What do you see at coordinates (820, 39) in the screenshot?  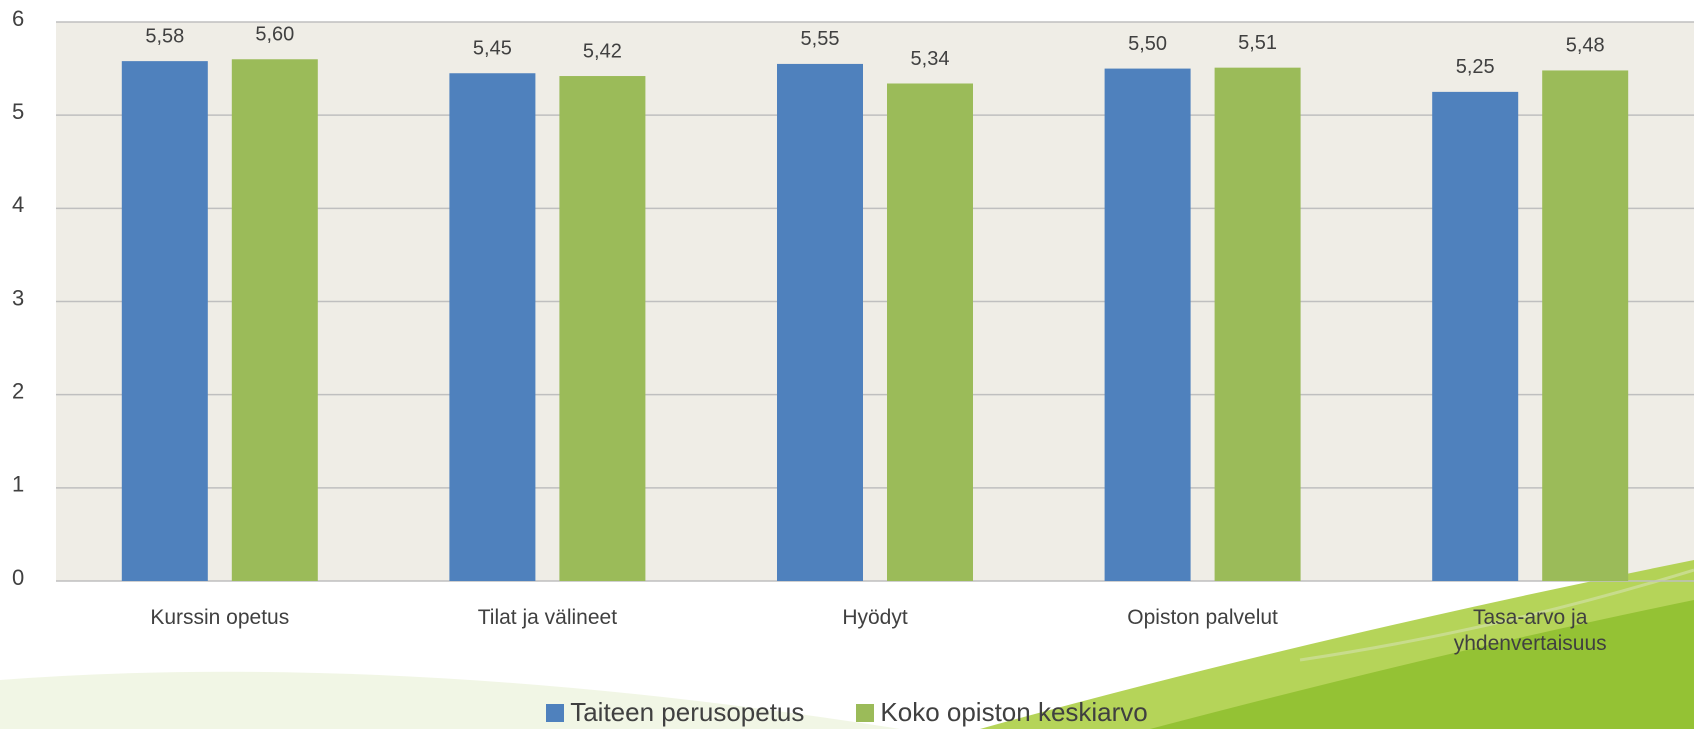 I see `data-label: 5,55` at bounding box center [820, 39].